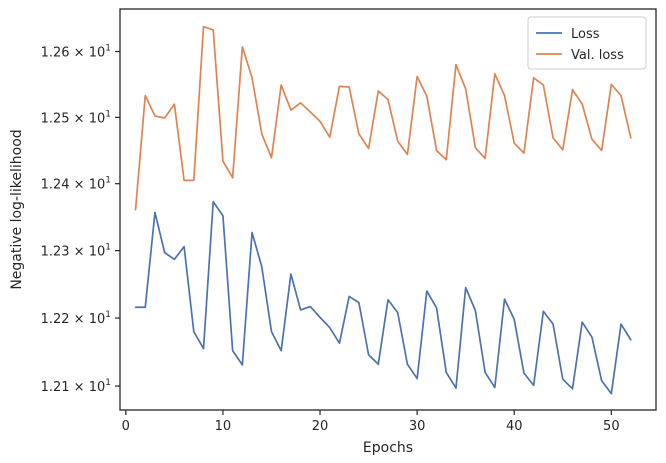 The image size is (666, 463). I want to click on legend-box, so click(587, 43).